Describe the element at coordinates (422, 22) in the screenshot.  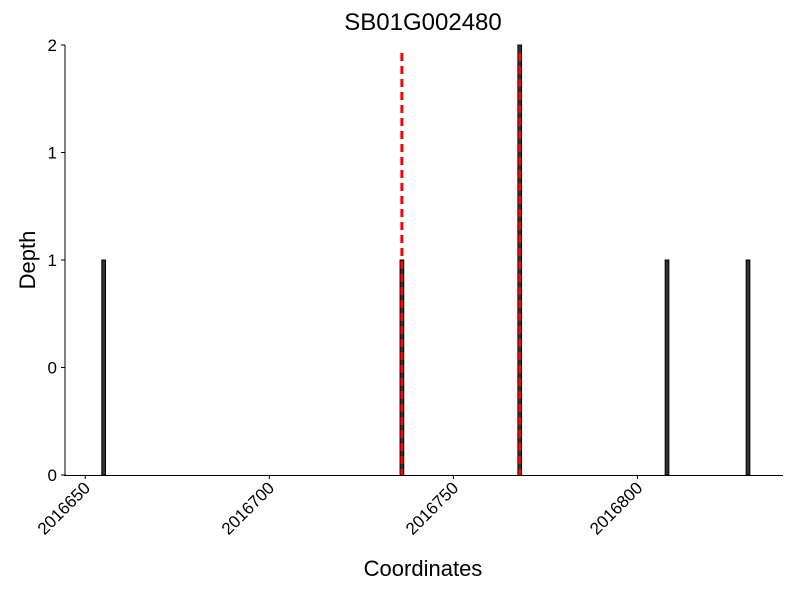
I see `chart-title: SB01G002480` at that location.